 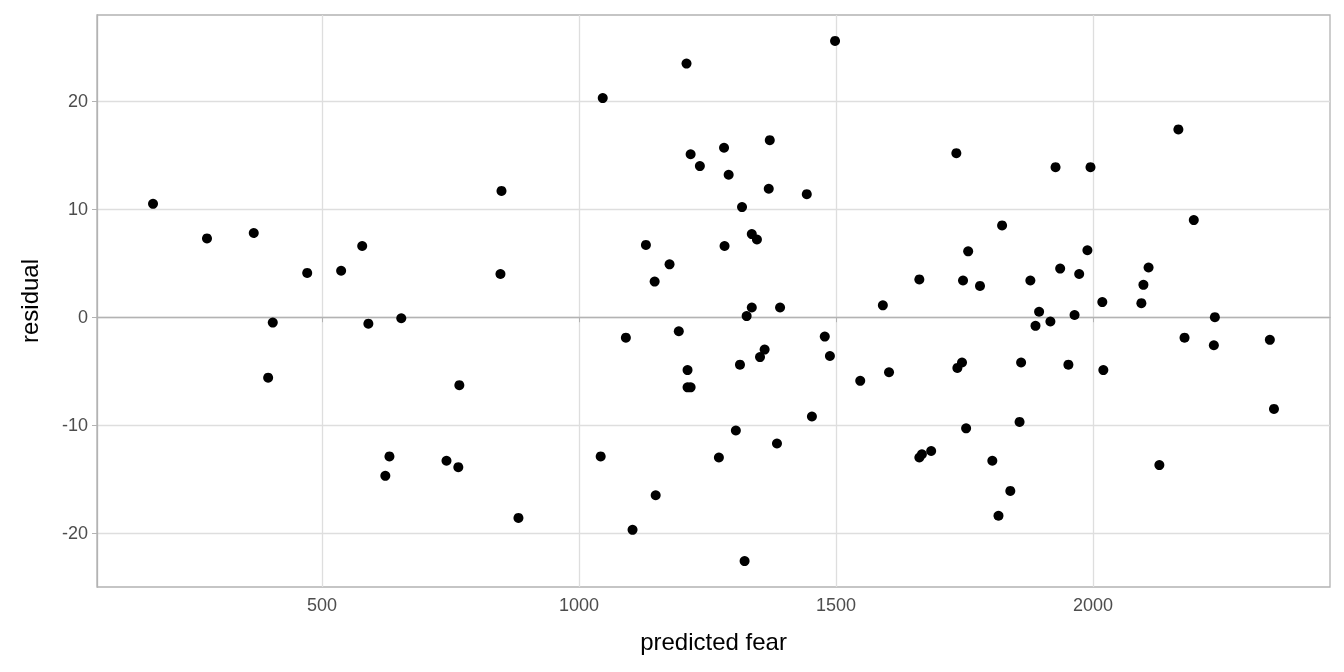 What do you see at coordinates (77, 209) in the screenshot?
I see `y-tick-label: 10` at bounding box center [77, 209].